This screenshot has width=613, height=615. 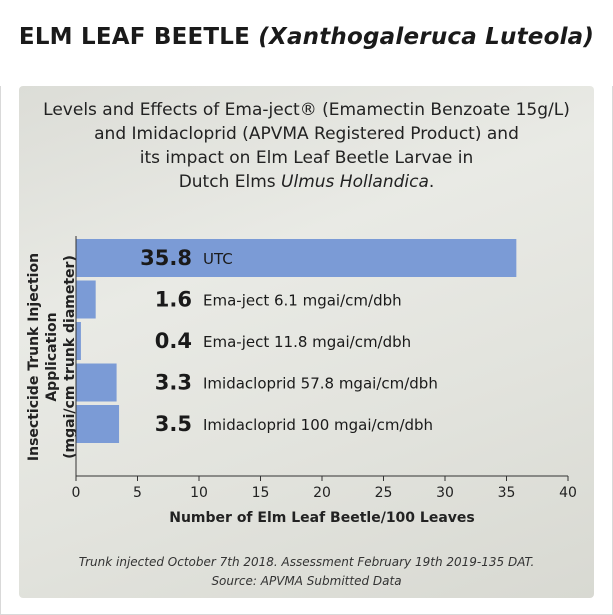 I want to click on bar-value-label-3: 3.3, so click(x=173, y=383).